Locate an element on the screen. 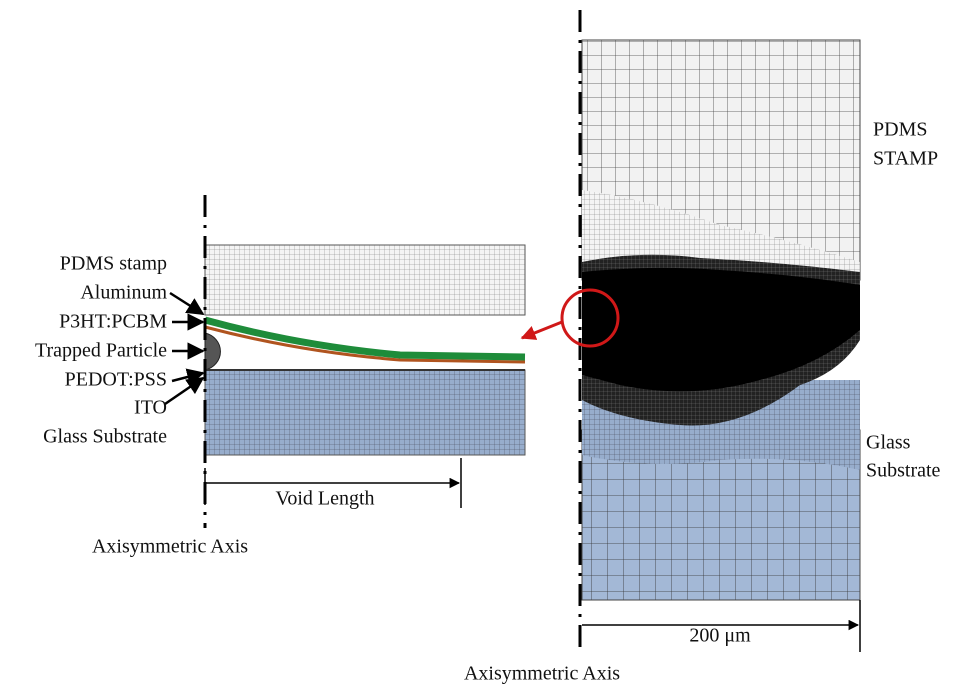 The image size is (954, 686). label: P3HT:PCBM is located at coordinates (113, 322).